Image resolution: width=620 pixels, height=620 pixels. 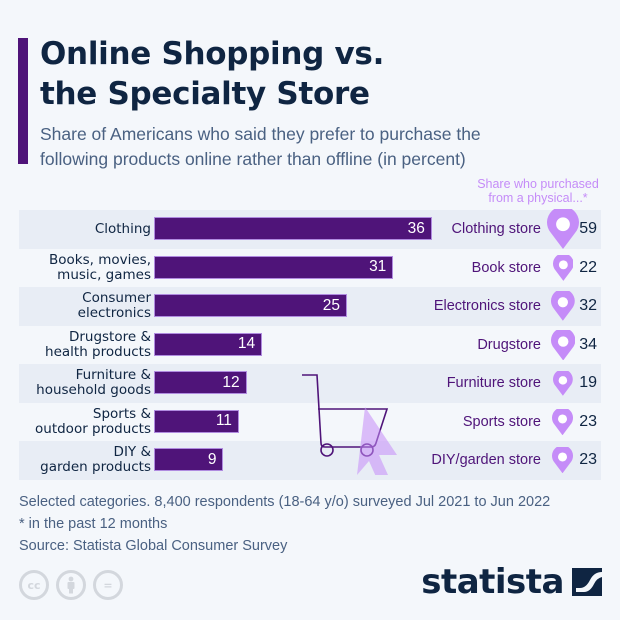 I want to click on title-line-1: Online Shopping vs., so click(x=212, y=54).